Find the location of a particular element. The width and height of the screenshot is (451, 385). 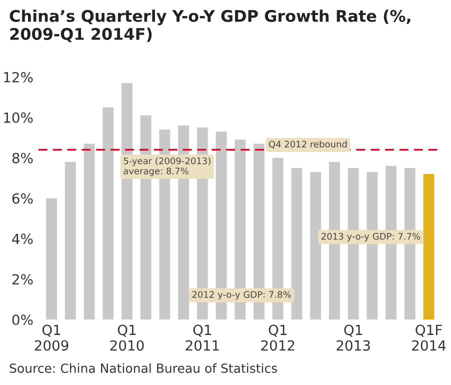

x-tick-label: Q1F 2014 is located at coordinates (429, 337).